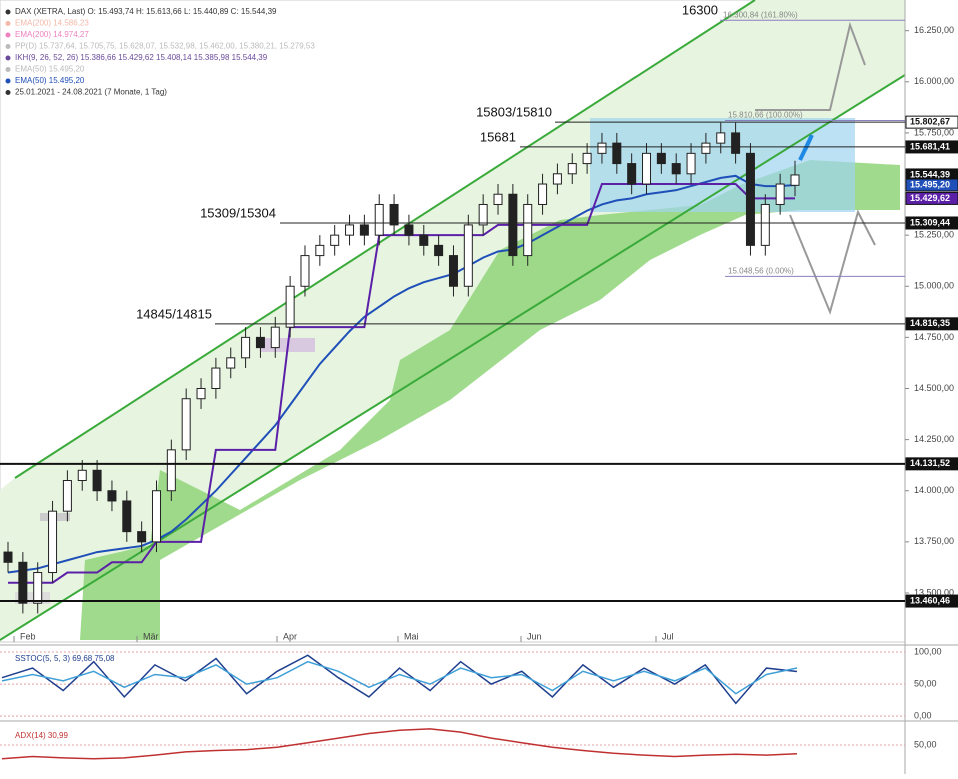  Describe the element at coordinates (534, 636) in the screenshot. I see `x-tick-label: Jun` at that location.